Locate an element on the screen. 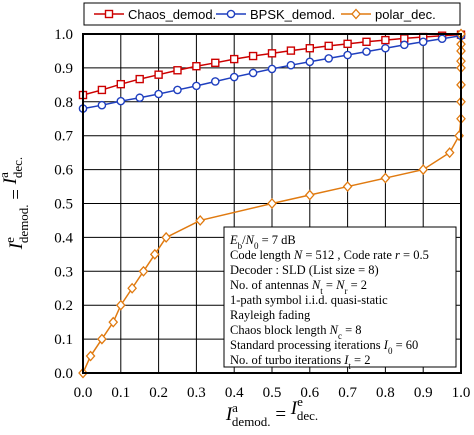 This screenshot has width=474, height=435. y-tick-label: 0.2 is located at coordinates (63, 306).